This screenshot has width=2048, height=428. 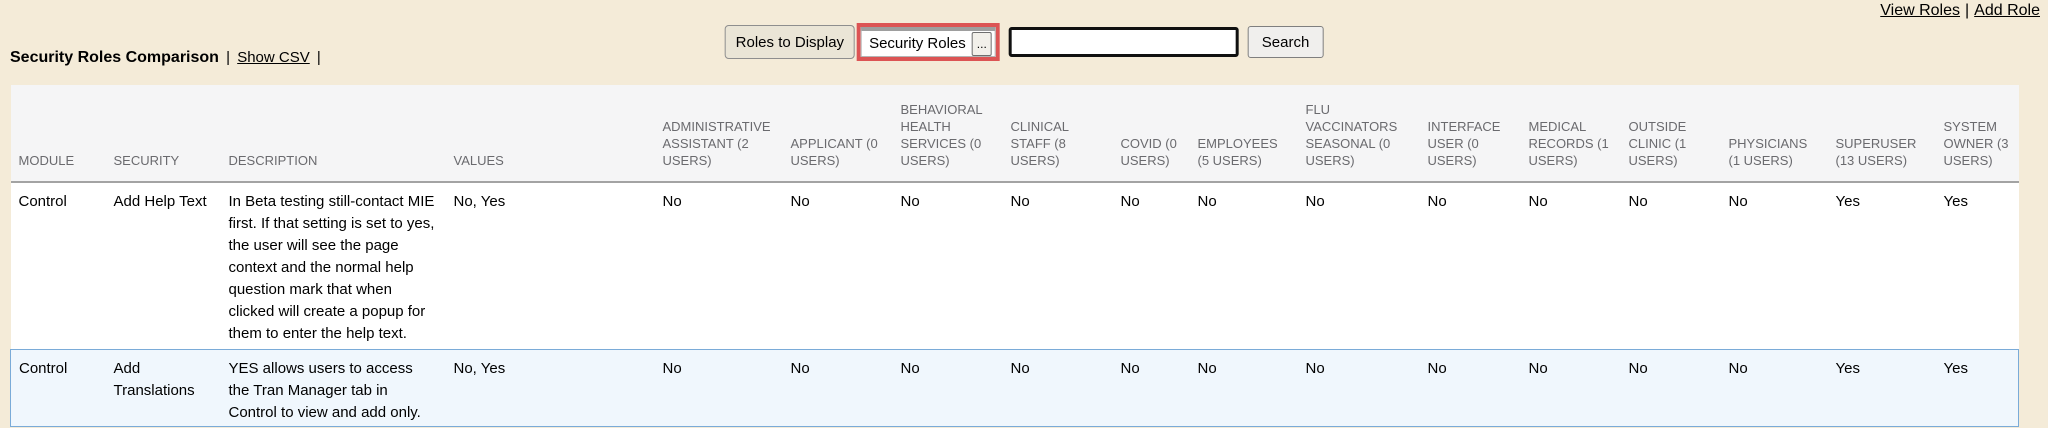 I want to click on view-roles-link: View Roles, so click(x=1920, y=10).